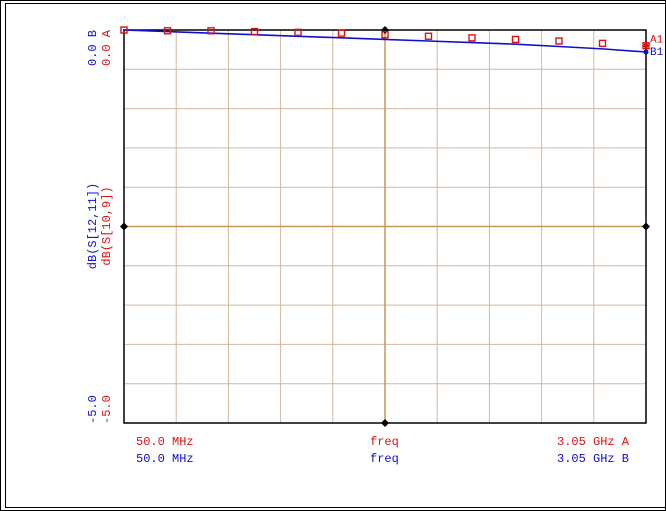  What do you see at coordinates (165, 459) in the screenshot?
I see `x-left-label-b: 50.0 MHz` at bounding box center [165, 459].